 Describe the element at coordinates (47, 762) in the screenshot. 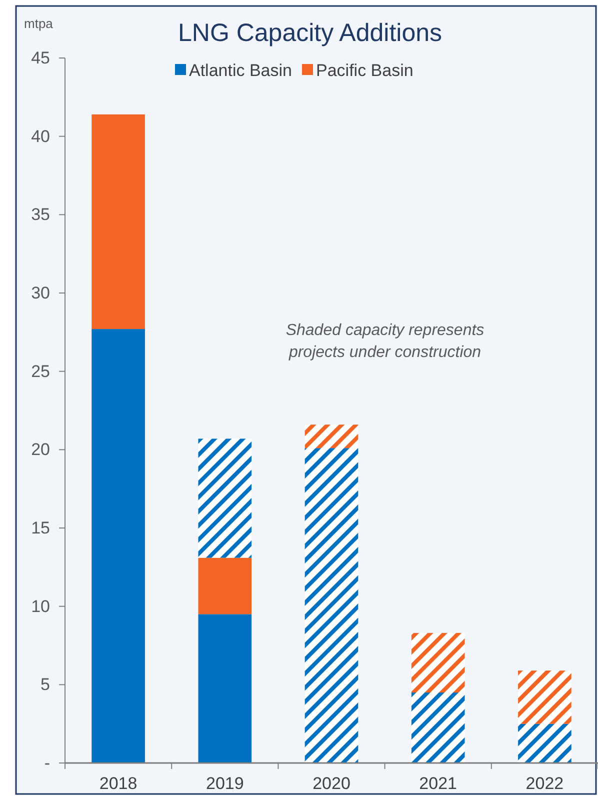

I see `y-tick-label: -` at that location.